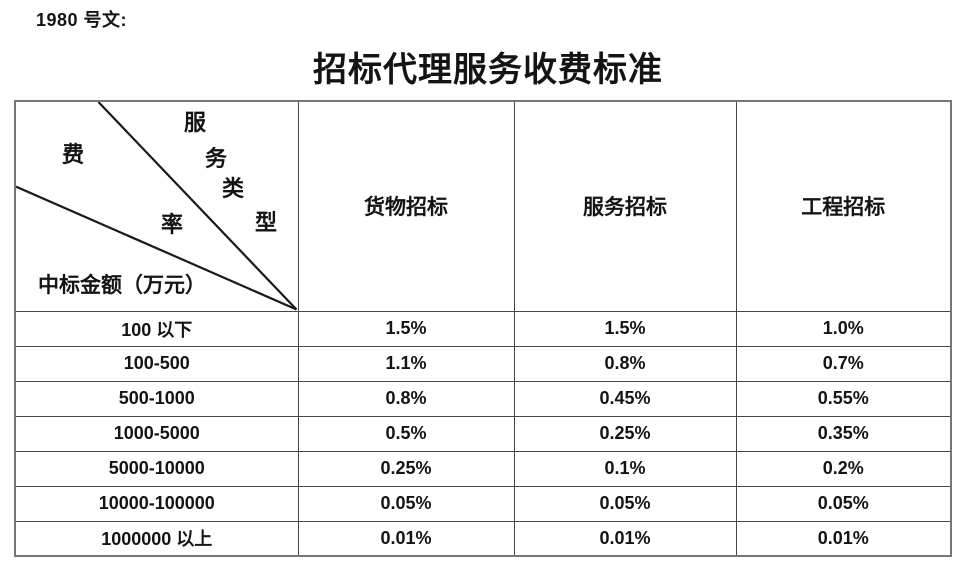 The image size is (976, 581). Describe the element at coordinates (82, 20) in the screenshot. I see `doc-number-label: 1980 号文:` at that location.